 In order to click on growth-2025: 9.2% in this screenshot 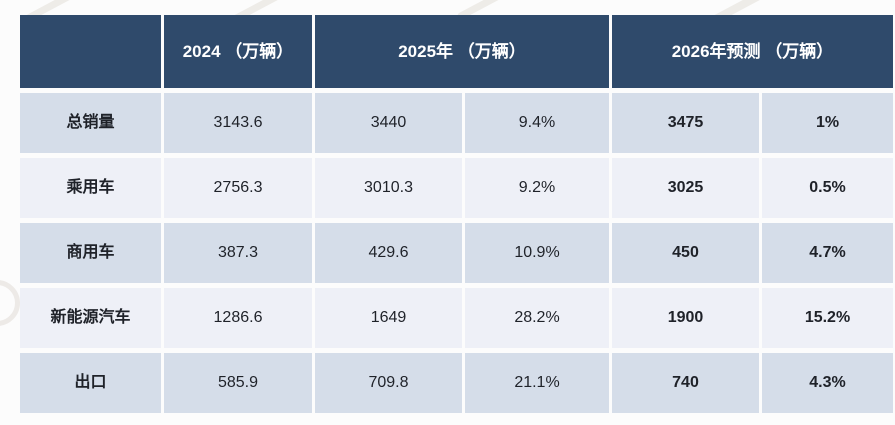, I will do `click(537, 188)`.